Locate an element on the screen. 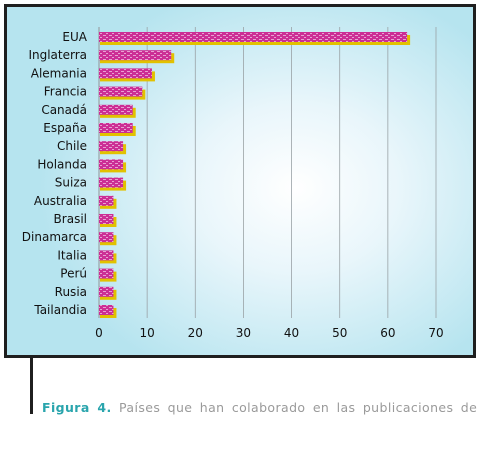 Image resolution: width=501 pixels, height=456 pixels. category-label: Perú is located at coordinates (73, 274).